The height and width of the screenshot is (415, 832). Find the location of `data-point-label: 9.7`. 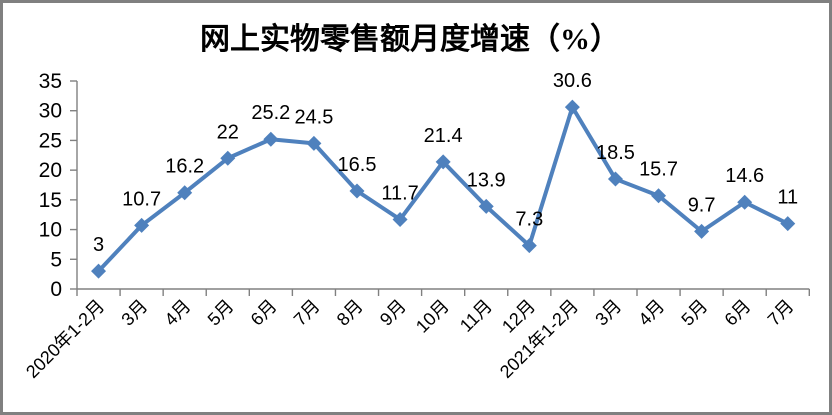

data-point-label: 9.7 is located at coordinates (702, 205).